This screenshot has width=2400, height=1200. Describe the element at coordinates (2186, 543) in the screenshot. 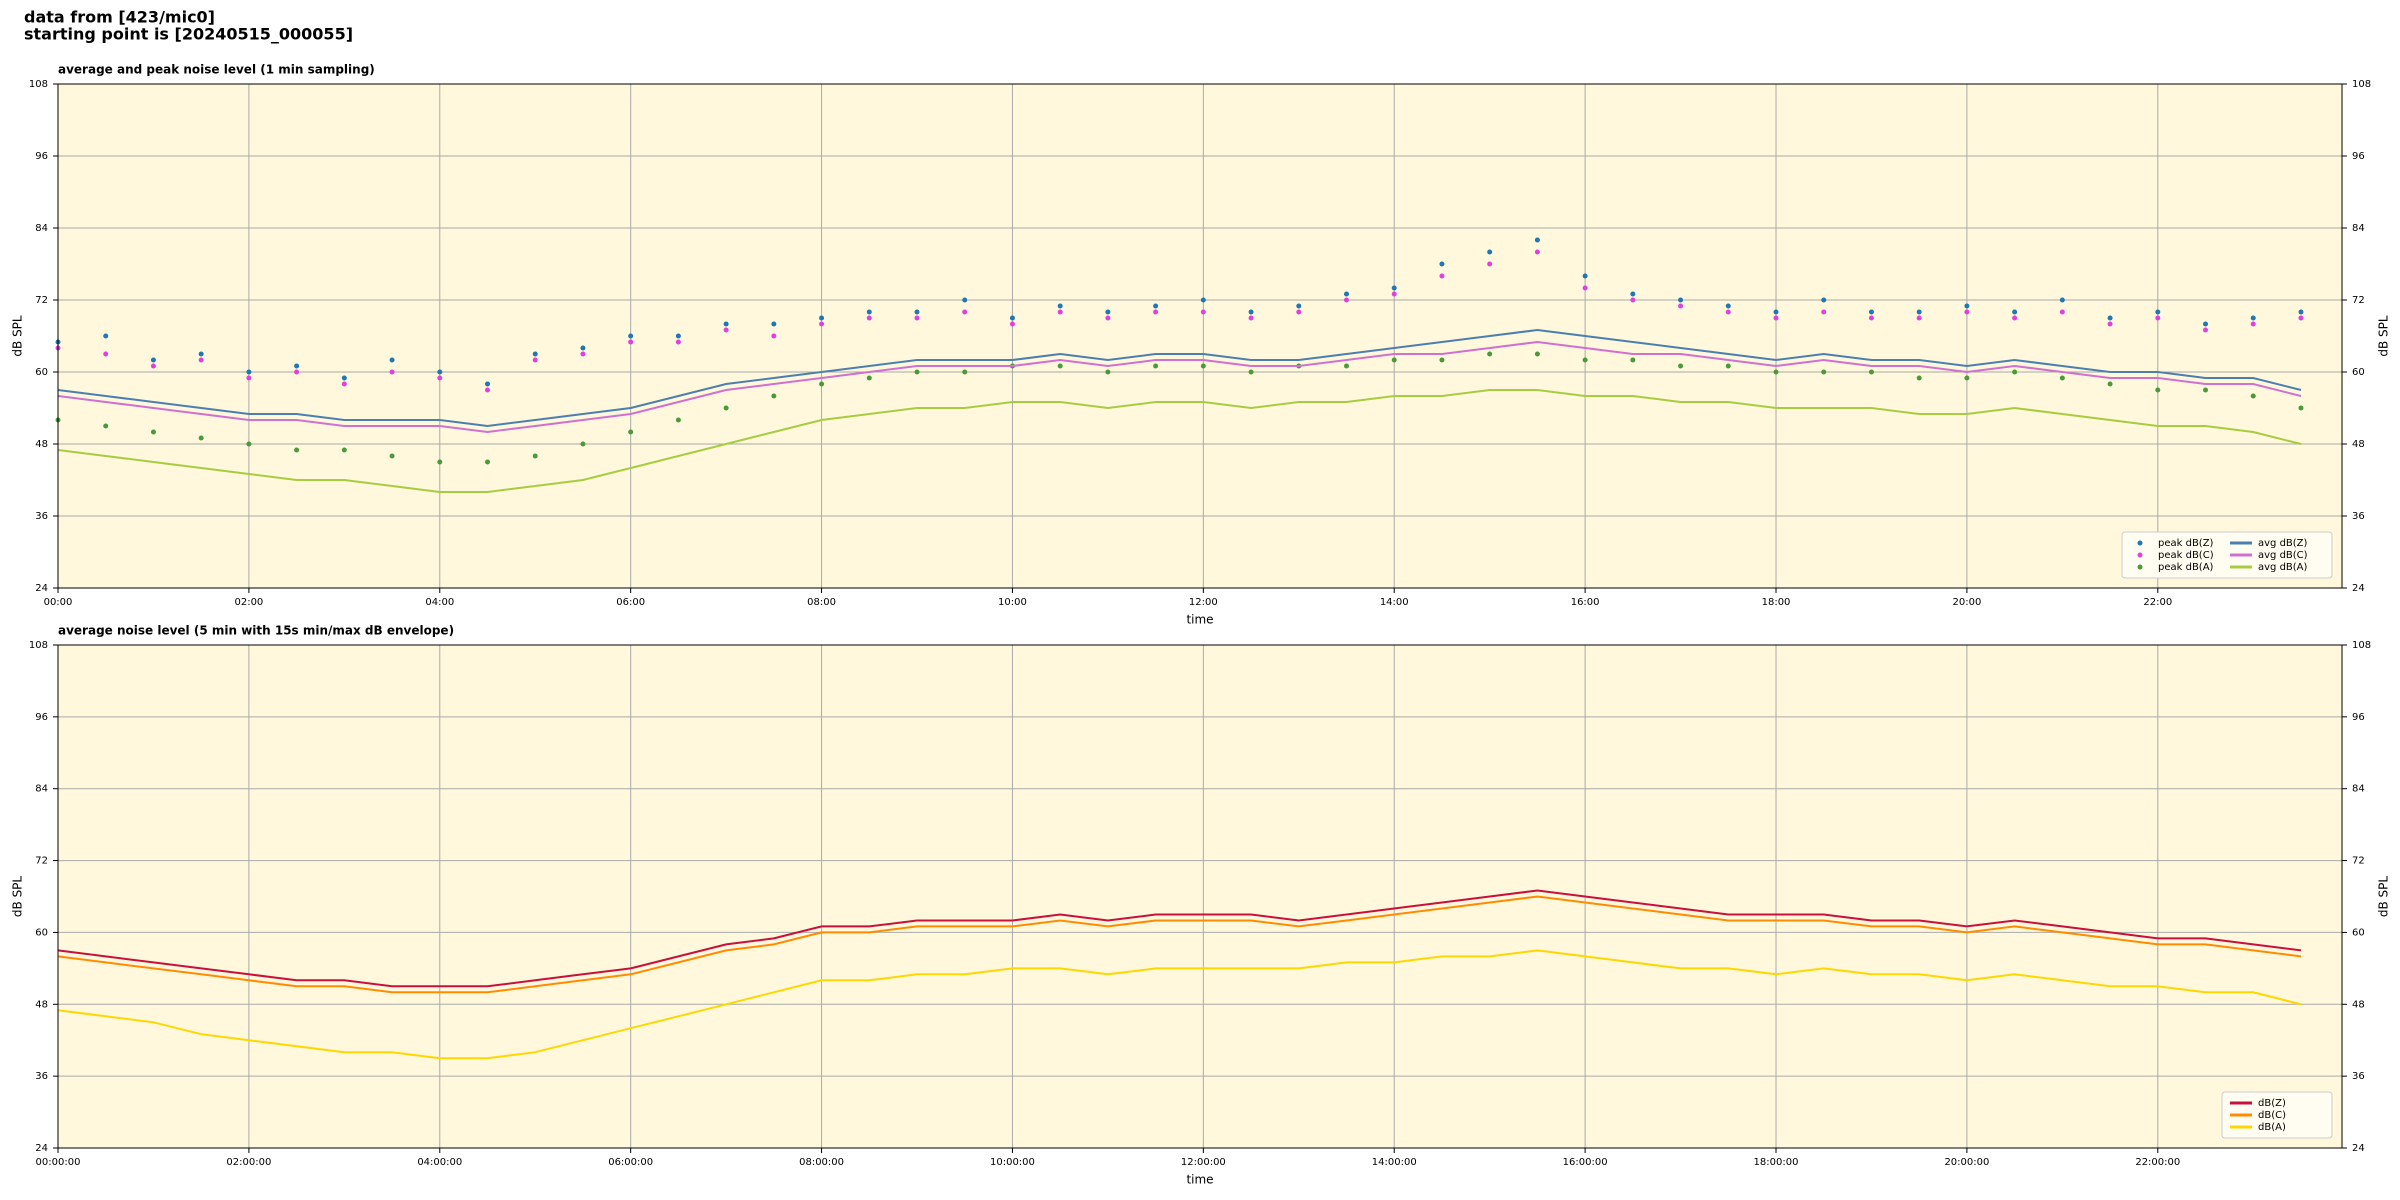

I see `legend-label: peak dB(Z)` at that location.